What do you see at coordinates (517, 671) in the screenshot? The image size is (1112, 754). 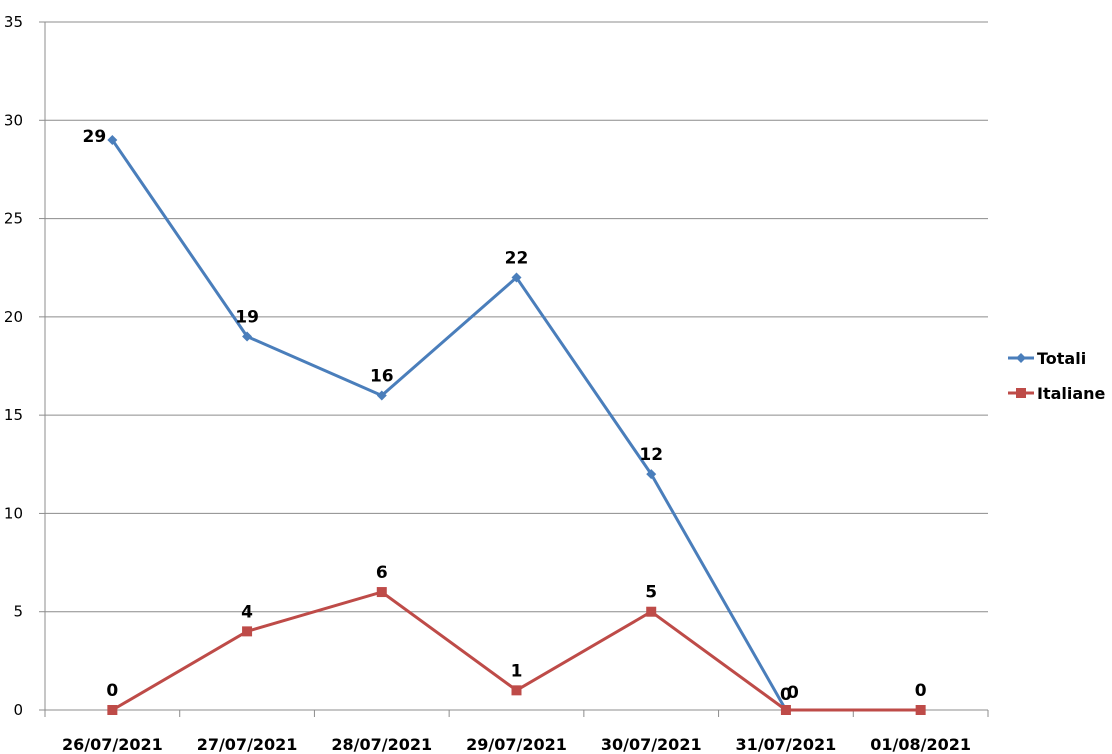 I see `data-label-9: 1` at bounding box center [517, 671].